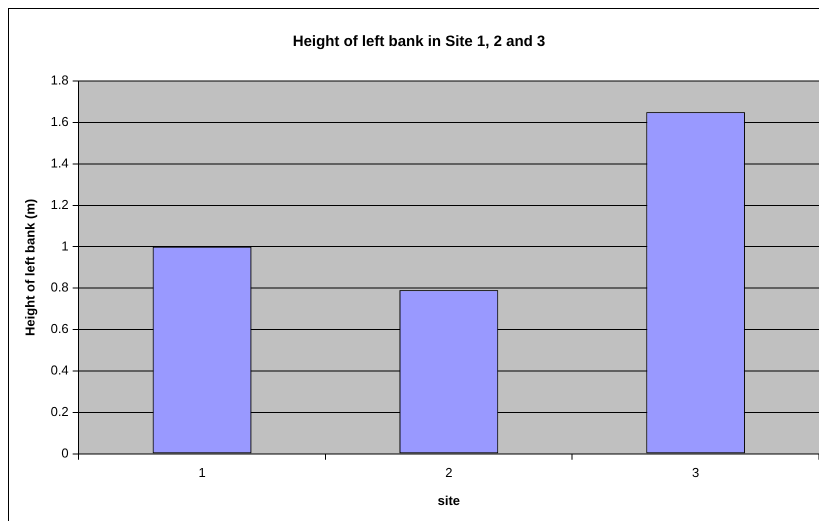 The height and width of the screenshot is (521, 819). Describe the element at coordinates (419, 41) in the screenshot. I see `chart-title: Height of left bank in Site 1, 2 and 3` at that location.